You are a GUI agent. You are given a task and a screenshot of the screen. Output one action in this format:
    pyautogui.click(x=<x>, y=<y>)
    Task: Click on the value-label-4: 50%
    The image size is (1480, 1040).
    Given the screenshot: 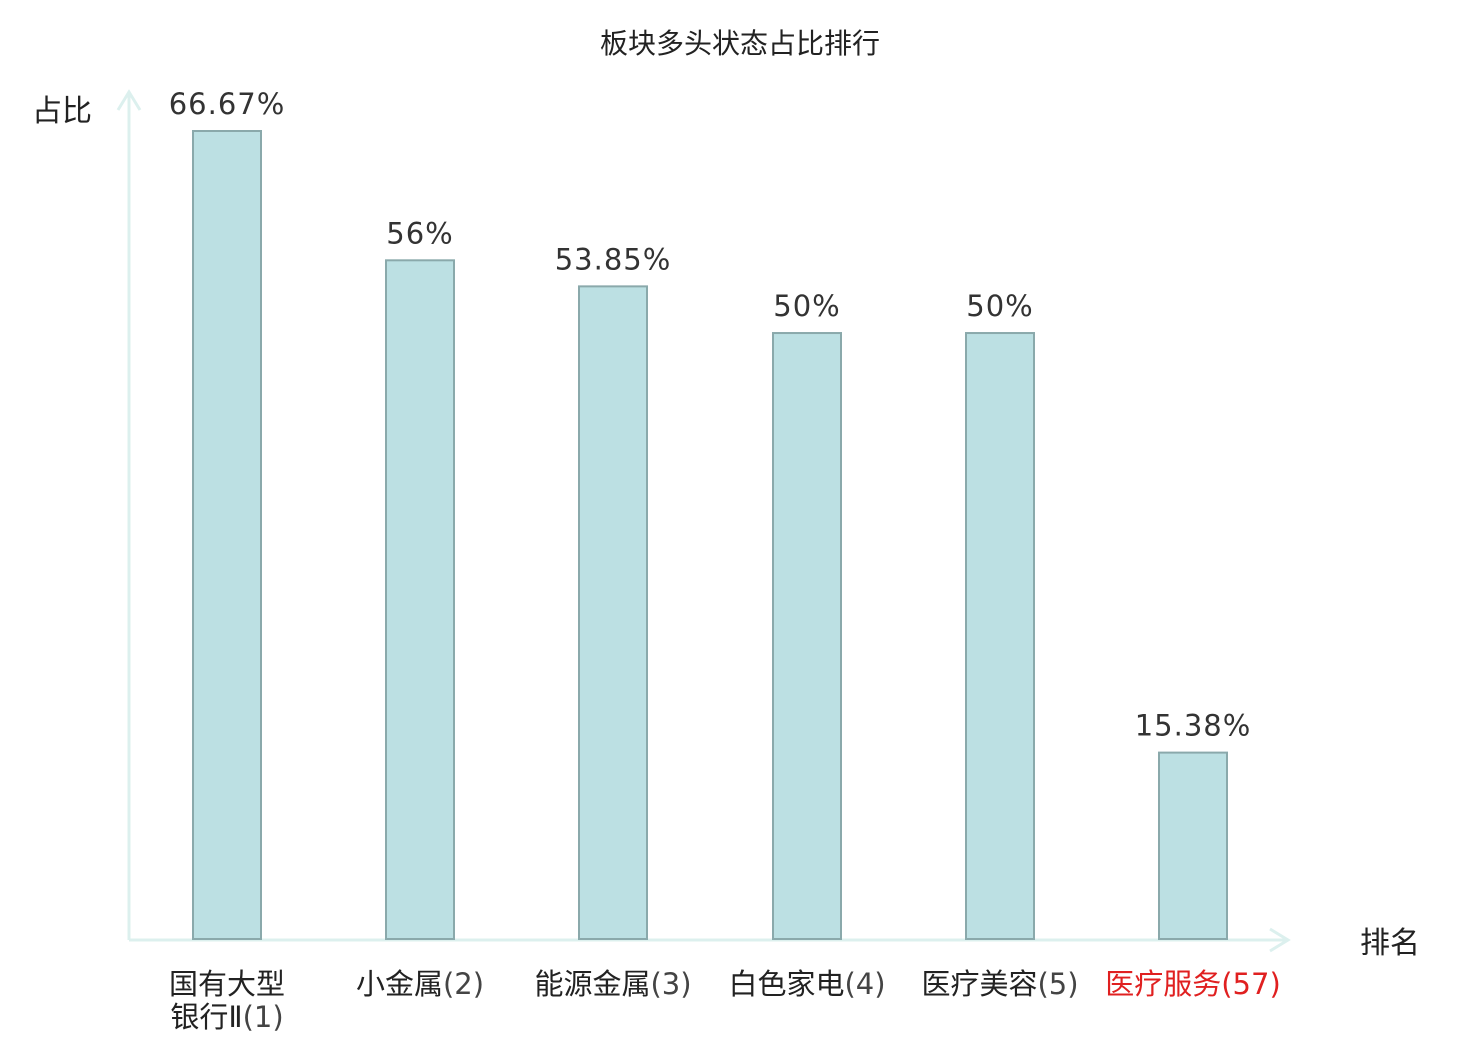 What is the action you would take?
    pyautogui.click(x=806, y=306)
    